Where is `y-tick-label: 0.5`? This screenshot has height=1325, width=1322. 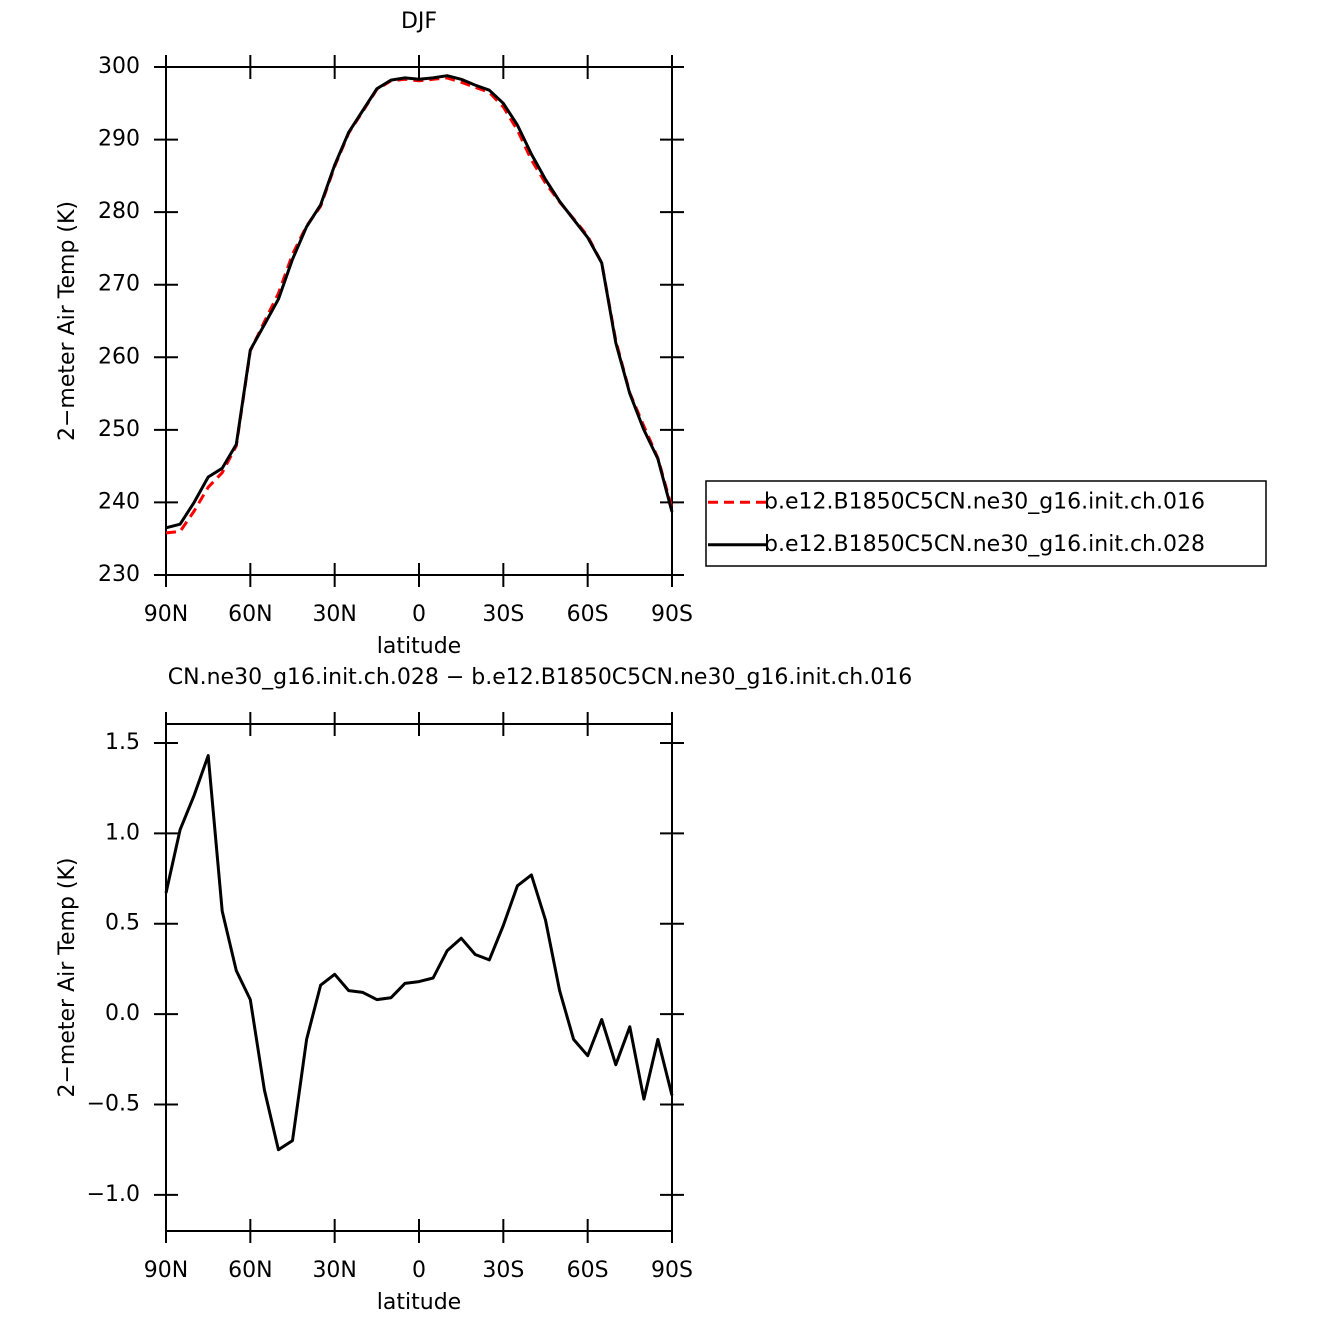 y-tick-label: 0.5 is located at coordinates (122, 923).